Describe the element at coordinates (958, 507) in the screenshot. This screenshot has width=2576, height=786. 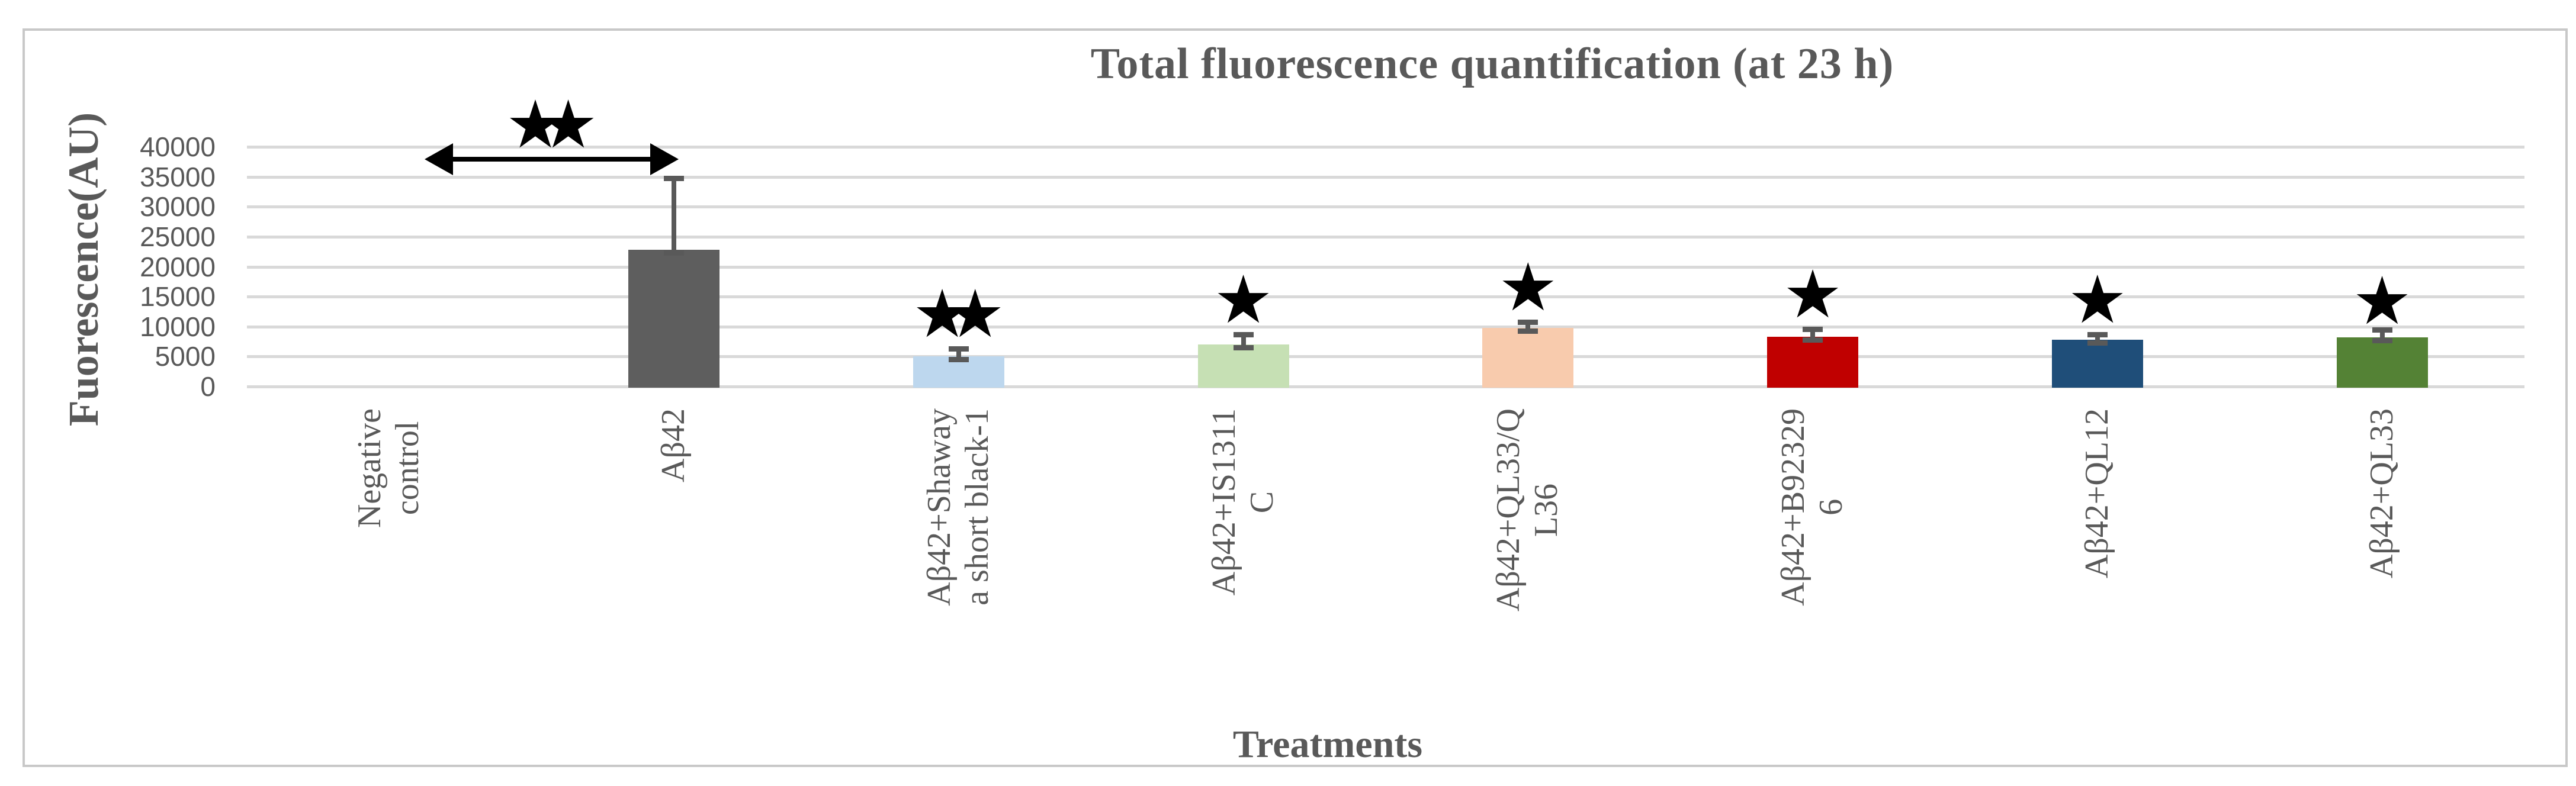
I see `category-label: Aβ42+Shaway a short black-1` at that location.